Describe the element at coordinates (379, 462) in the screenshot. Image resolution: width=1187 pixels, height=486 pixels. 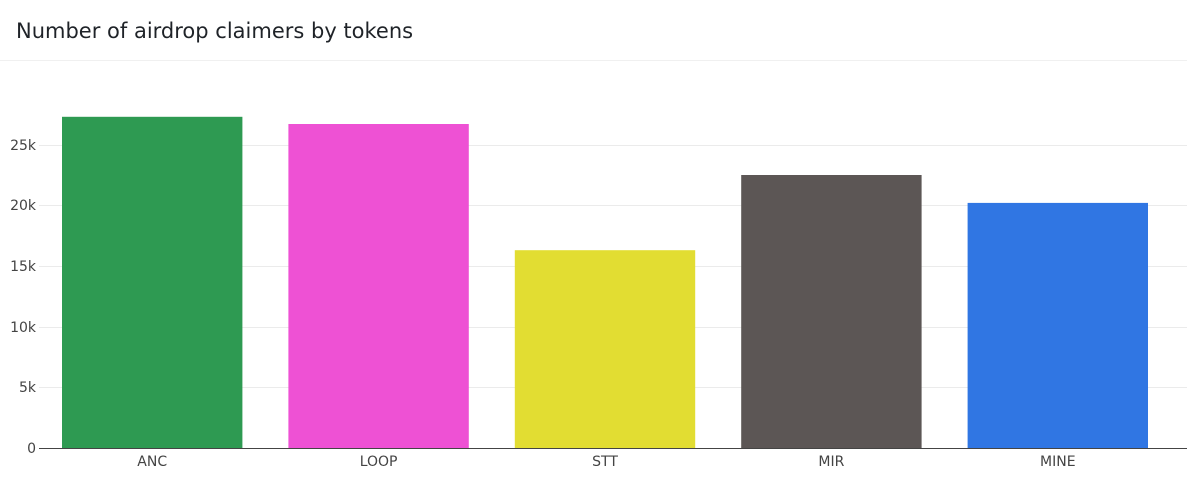
I see `x-tick-label: LOOP` at that location.